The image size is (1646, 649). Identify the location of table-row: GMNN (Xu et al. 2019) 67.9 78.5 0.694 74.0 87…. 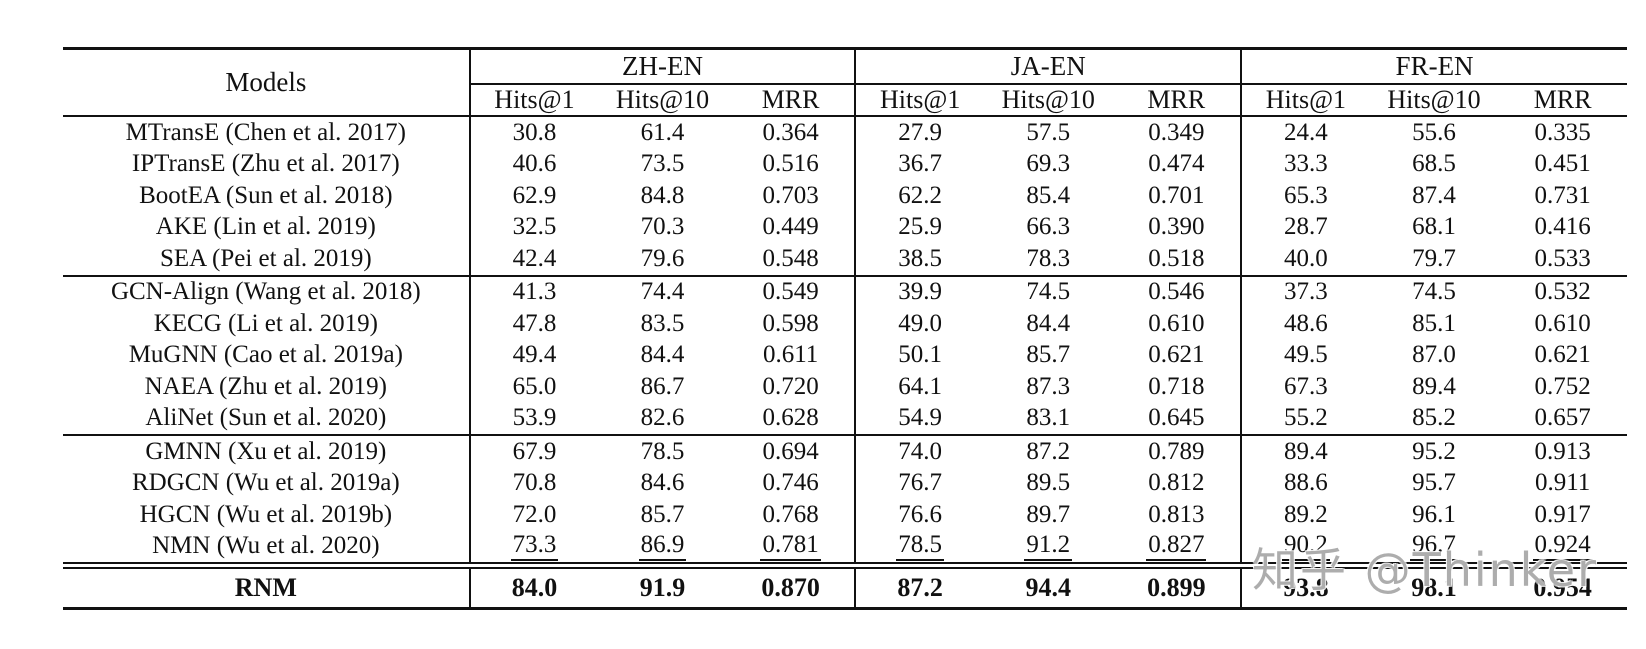
(845, 451).